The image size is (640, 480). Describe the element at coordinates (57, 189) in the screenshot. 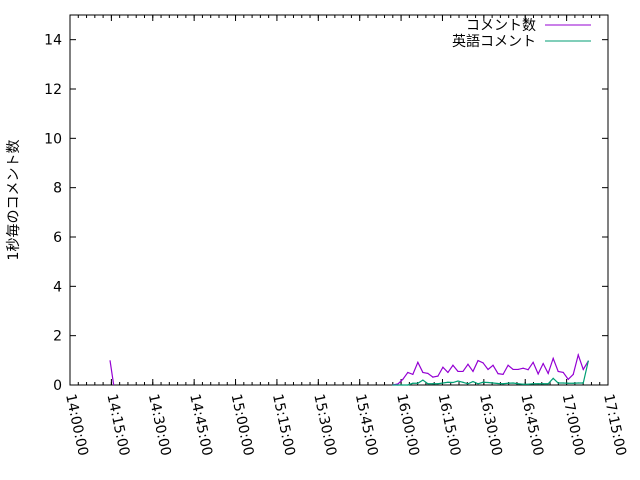

I see `y-tick-label: 8` at that location.